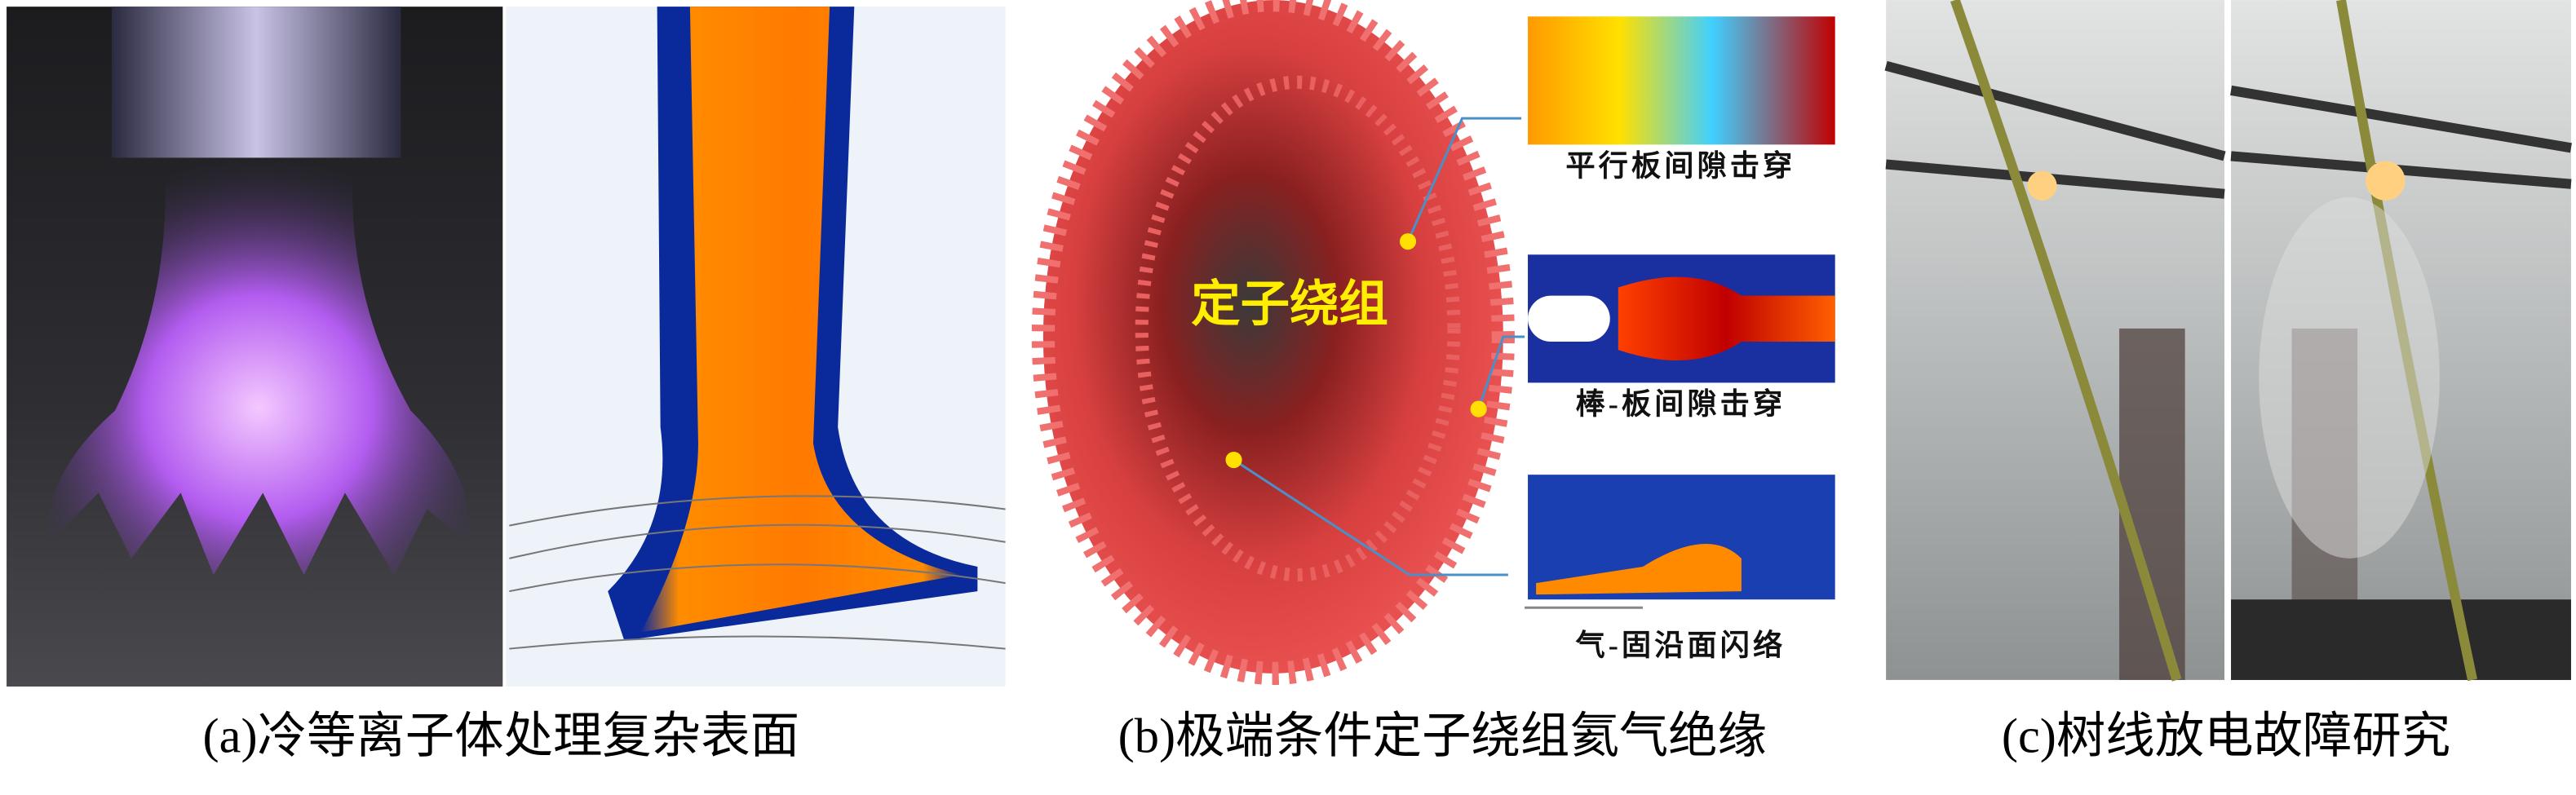  What do you see at coordinates (1569, 318) in the screenshot?
I see `rod-electrode` at bounding box center [1569, 318].